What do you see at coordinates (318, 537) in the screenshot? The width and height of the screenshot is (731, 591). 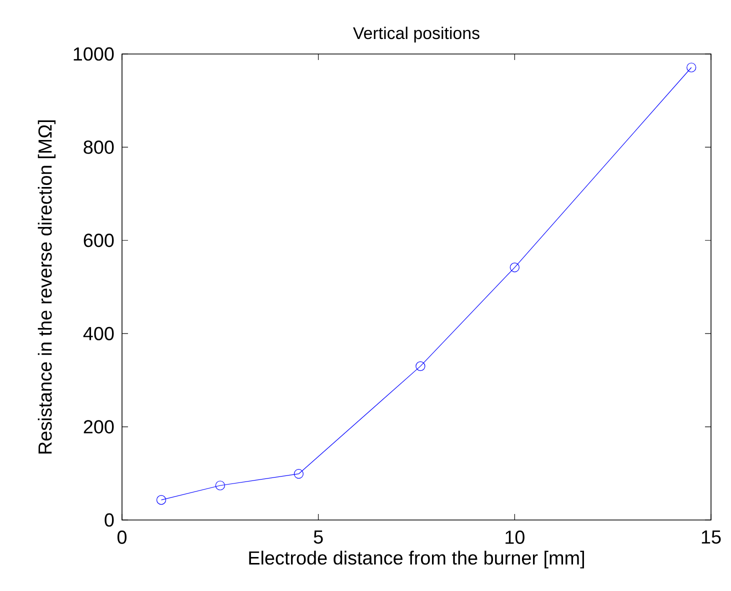 I see `x-tick-label: 5` at bounding box center [318, 537].